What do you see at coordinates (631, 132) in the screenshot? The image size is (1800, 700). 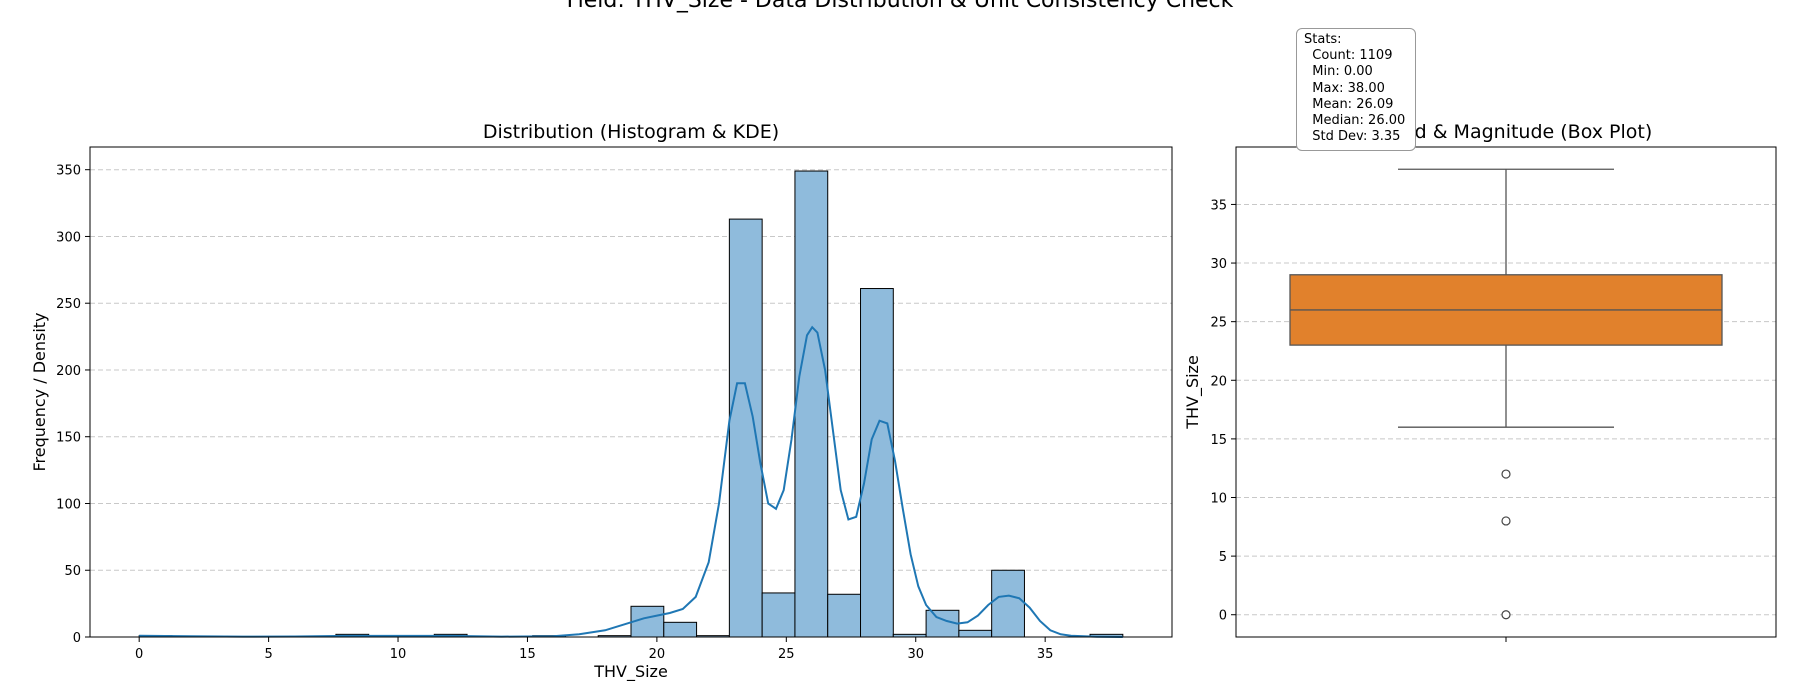 I see `histogram-title: Distribution (Histogram & KDE)` at bounding box center [631, 132].